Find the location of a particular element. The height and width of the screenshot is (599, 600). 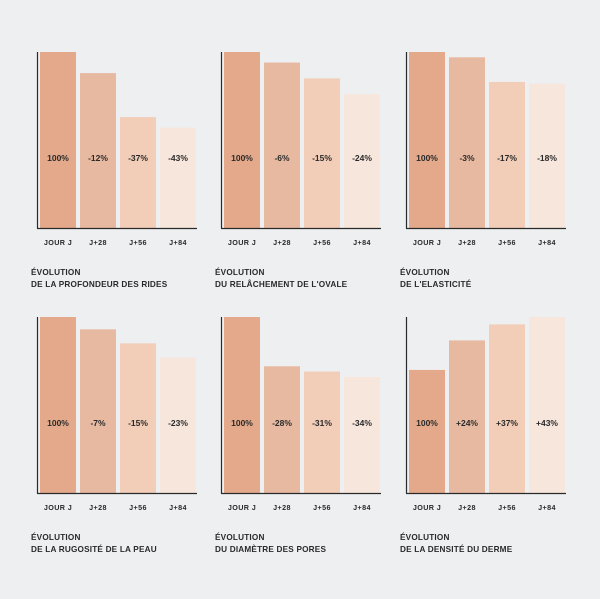

chart-caption: ÉVOLUTION DE L'ELASTICITÉ is located at coordinates (495, 279).